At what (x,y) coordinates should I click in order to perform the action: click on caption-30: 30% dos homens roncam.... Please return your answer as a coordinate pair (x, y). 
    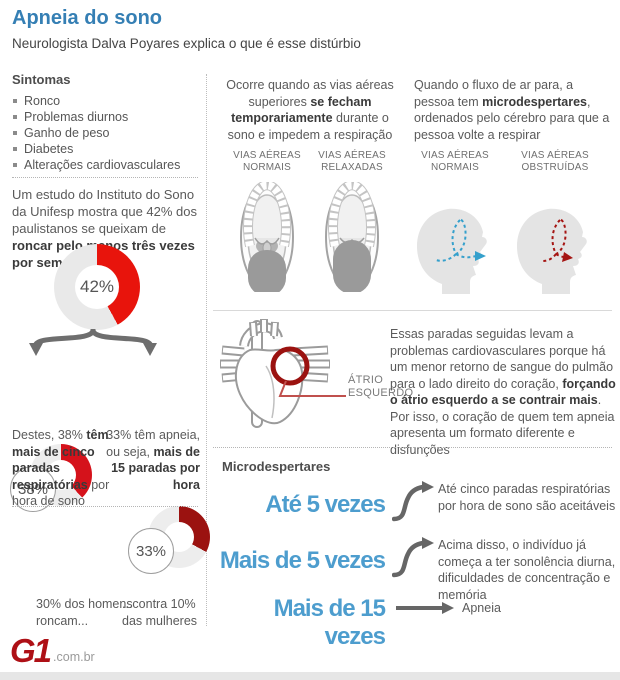
    Looking at the image, I should click on (84, 612).